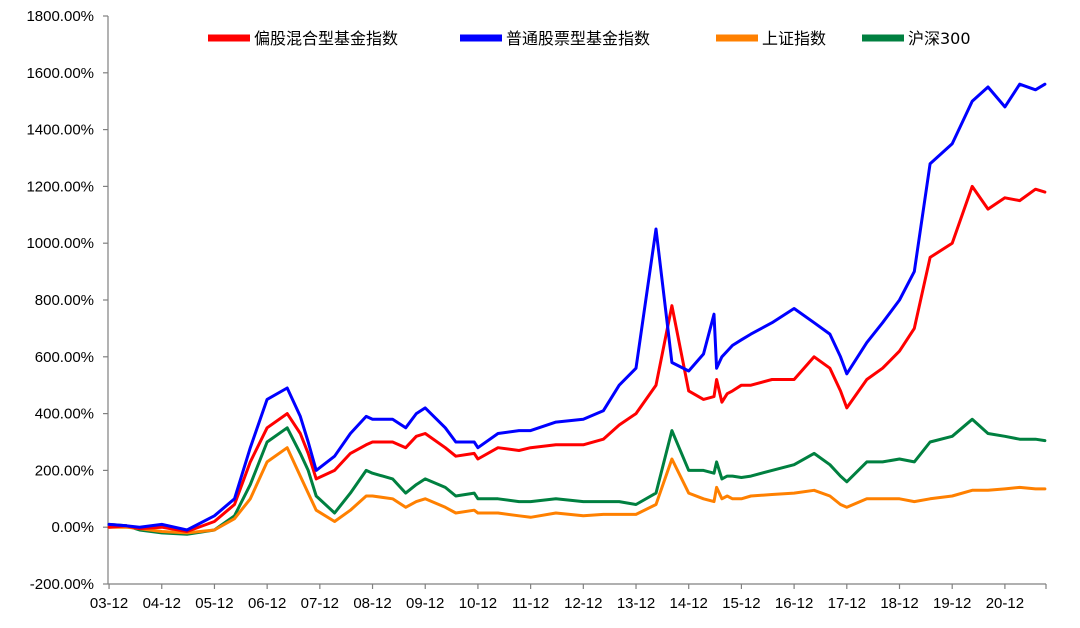  Describe the element at coordinates (60, 73) in the screenshot. I see `y-tick-label: 1600.00%` at that location.